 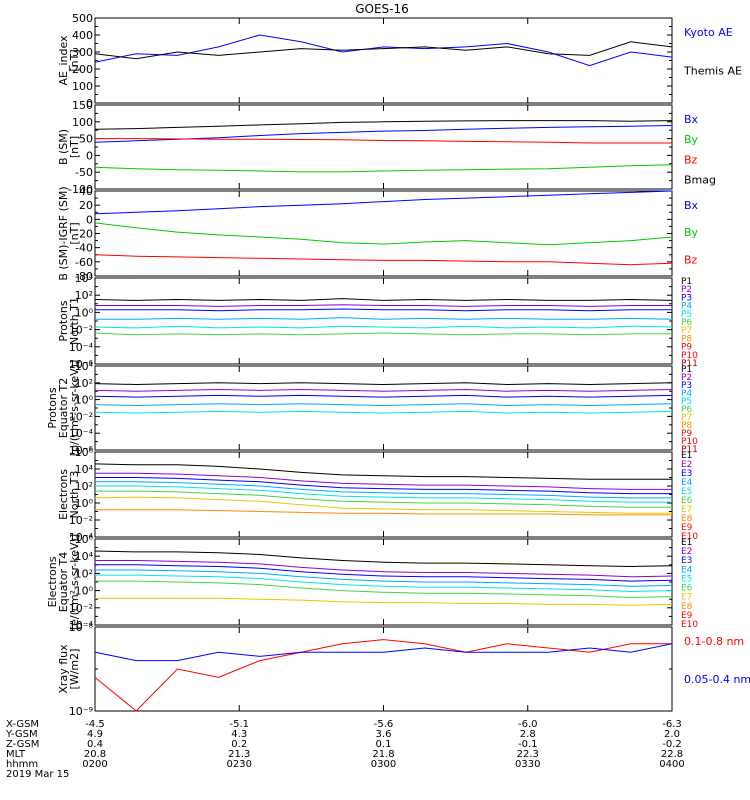 What do you see at coordinates (94, 764) in the screenshot?
I see `x-axis-value: 0200` at bounding box center [94, 764].